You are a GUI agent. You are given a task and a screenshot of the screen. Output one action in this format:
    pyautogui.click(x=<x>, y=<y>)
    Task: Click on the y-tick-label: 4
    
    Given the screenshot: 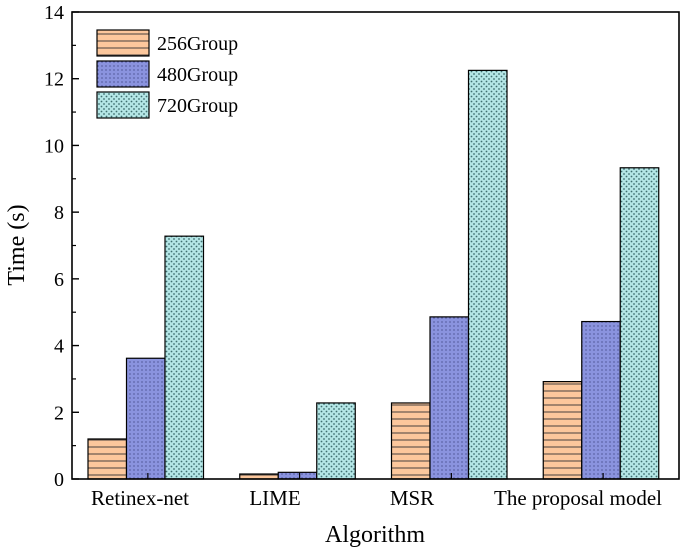 What is the action you would take?
    pyautogui.click(x=59, y=347)
    